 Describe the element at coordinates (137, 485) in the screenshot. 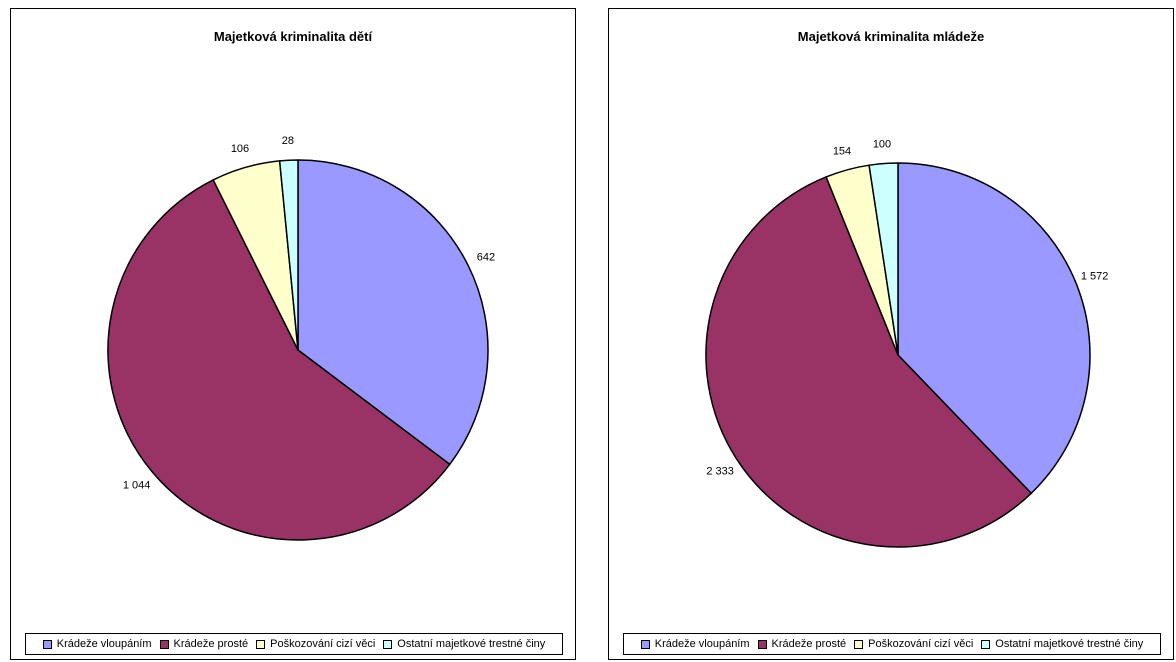

I see `data-label: 1 044` at that location.